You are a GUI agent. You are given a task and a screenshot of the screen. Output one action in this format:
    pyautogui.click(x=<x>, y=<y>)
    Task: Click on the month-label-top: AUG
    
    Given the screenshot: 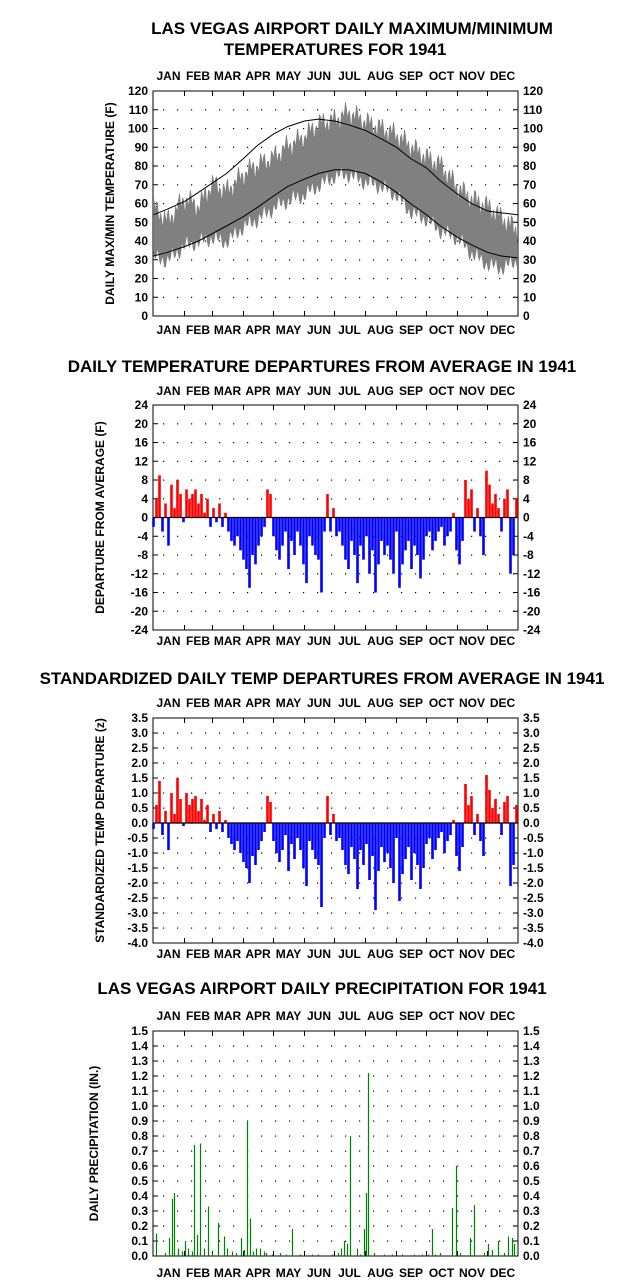 What is the action you would take?
    pyautogui.click(x=380, y=391)
    